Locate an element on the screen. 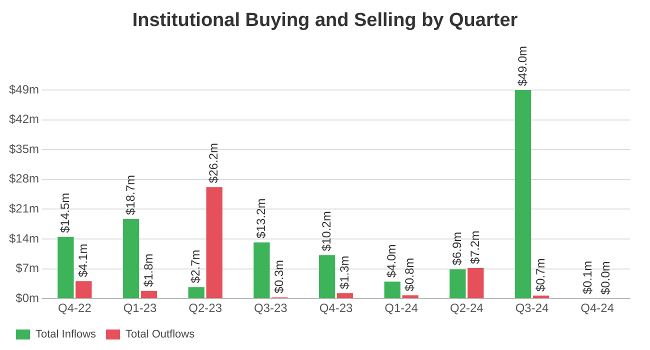 The image size is (650, 350). y-tick-label: $42m is located at coordinates (24, 119).